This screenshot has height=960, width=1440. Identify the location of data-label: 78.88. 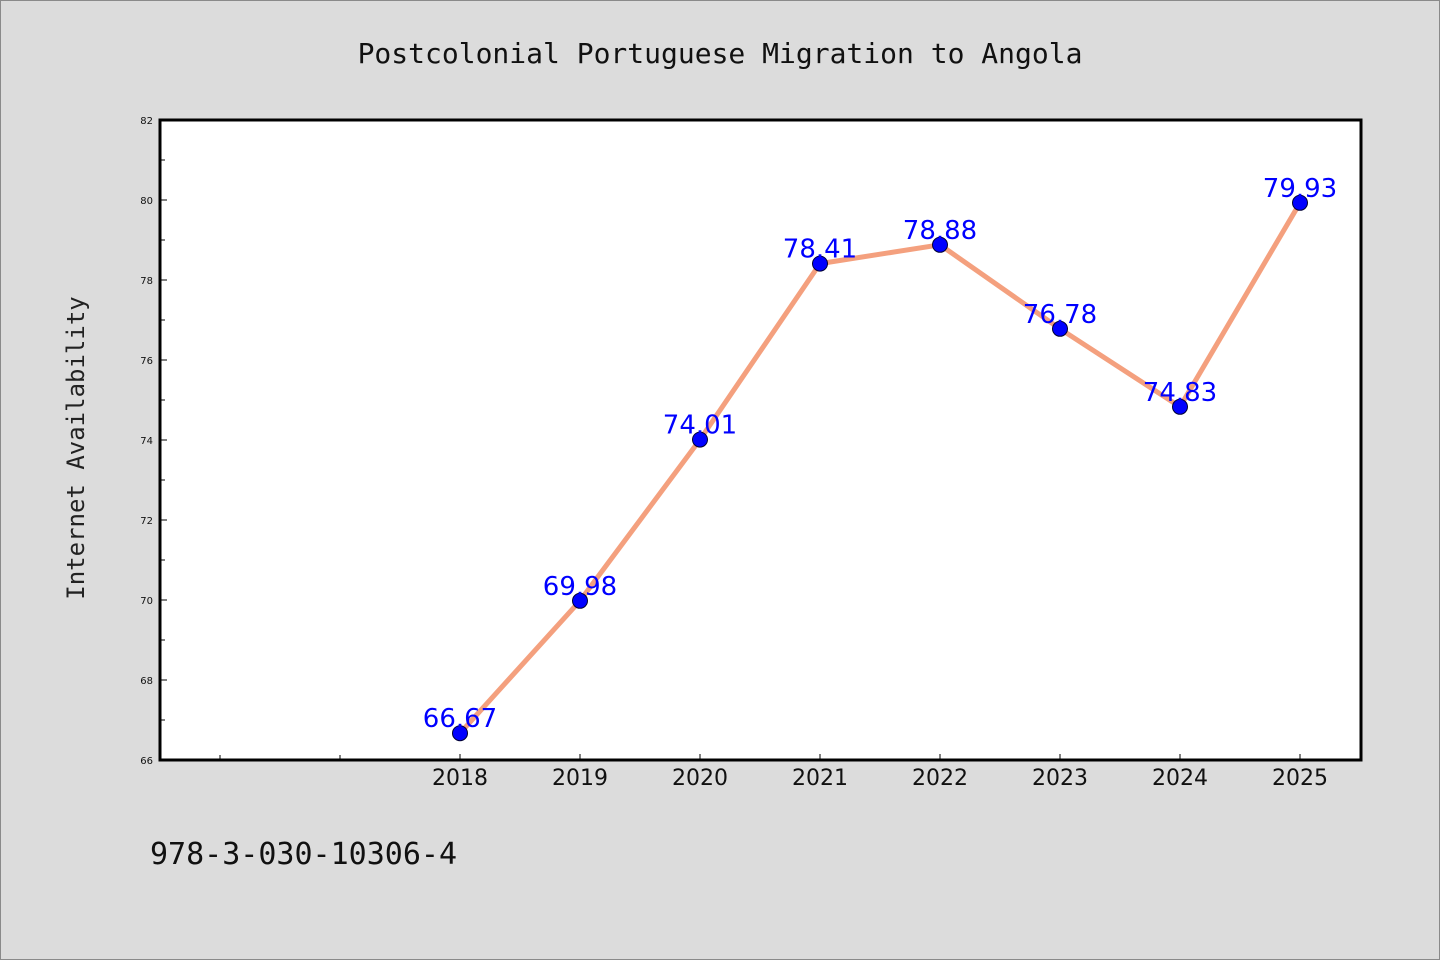
(940, 231).